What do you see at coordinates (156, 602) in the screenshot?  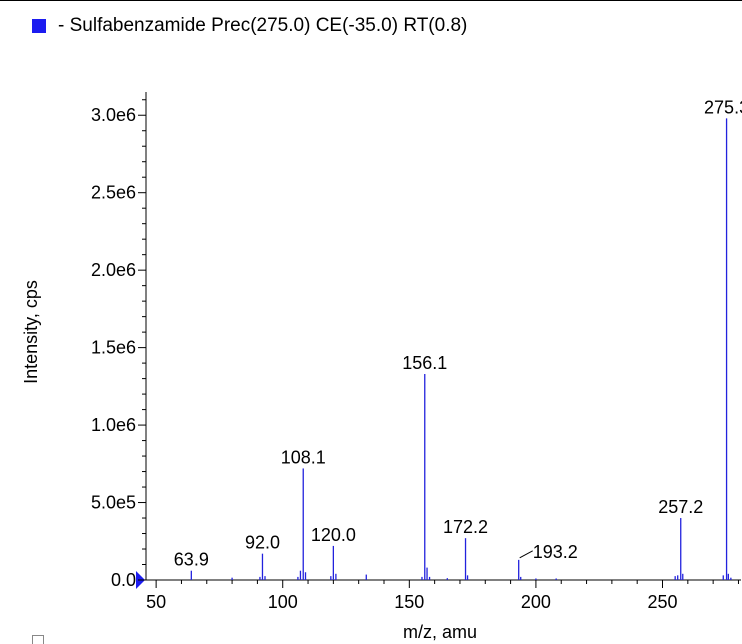 I see `x-tick-label: 50` at bounding box center [156, 602].